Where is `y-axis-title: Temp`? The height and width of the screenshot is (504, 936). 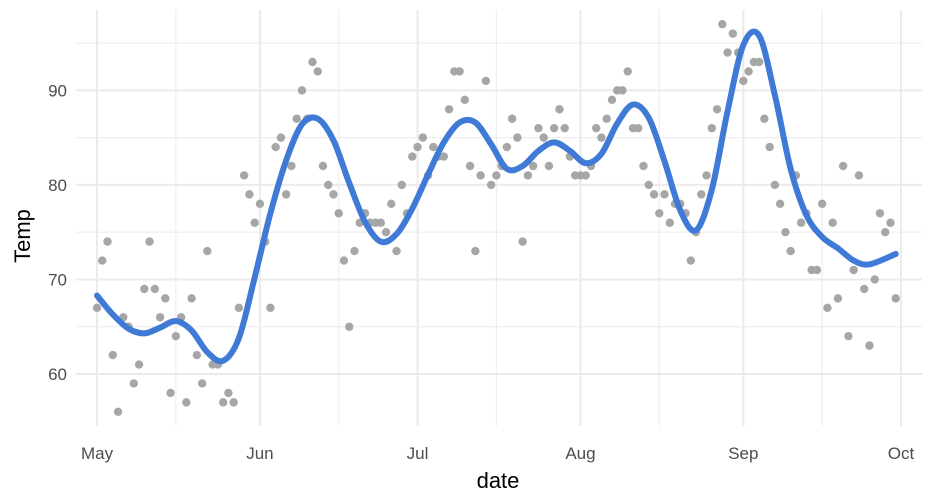
y-axis-title: Temp is located at coordinates (22, 236).